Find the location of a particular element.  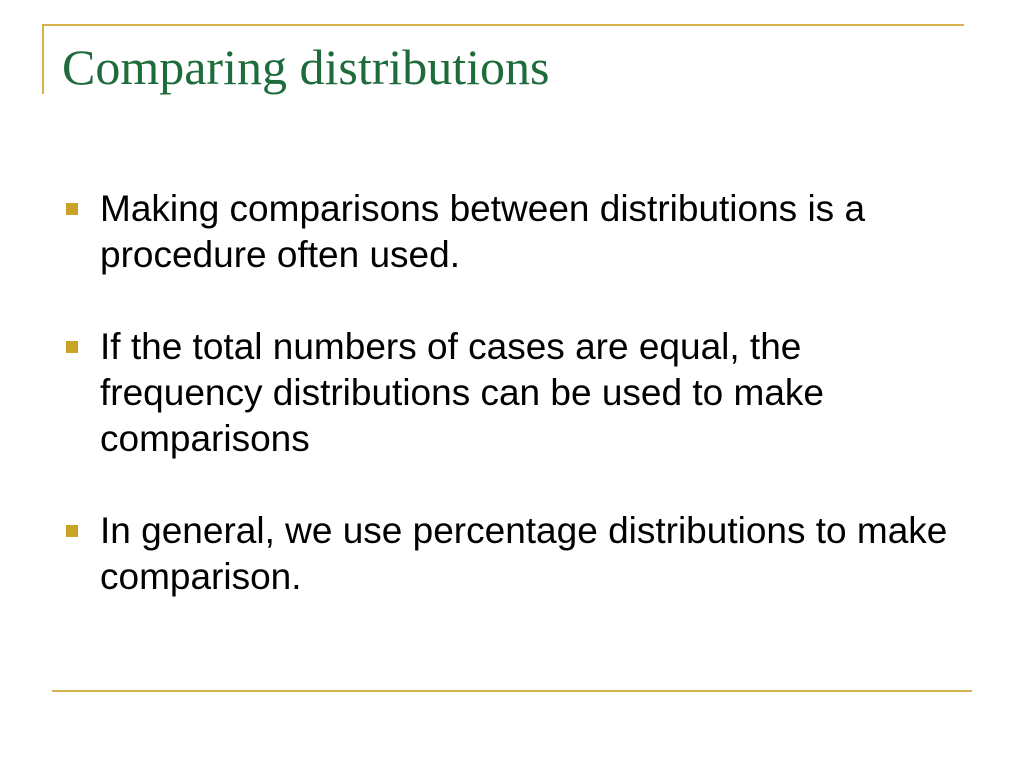

bottom-accent-line is located at coordinates (512, 691).